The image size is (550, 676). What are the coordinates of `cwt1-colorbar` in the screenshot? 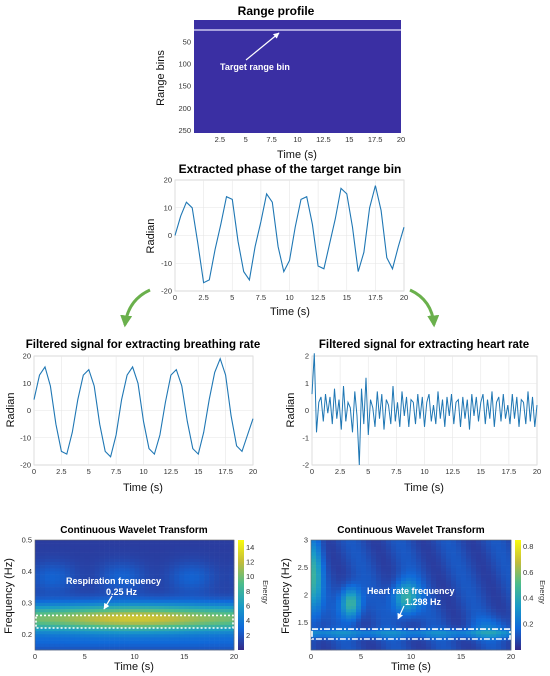 It's located at (241, 595).